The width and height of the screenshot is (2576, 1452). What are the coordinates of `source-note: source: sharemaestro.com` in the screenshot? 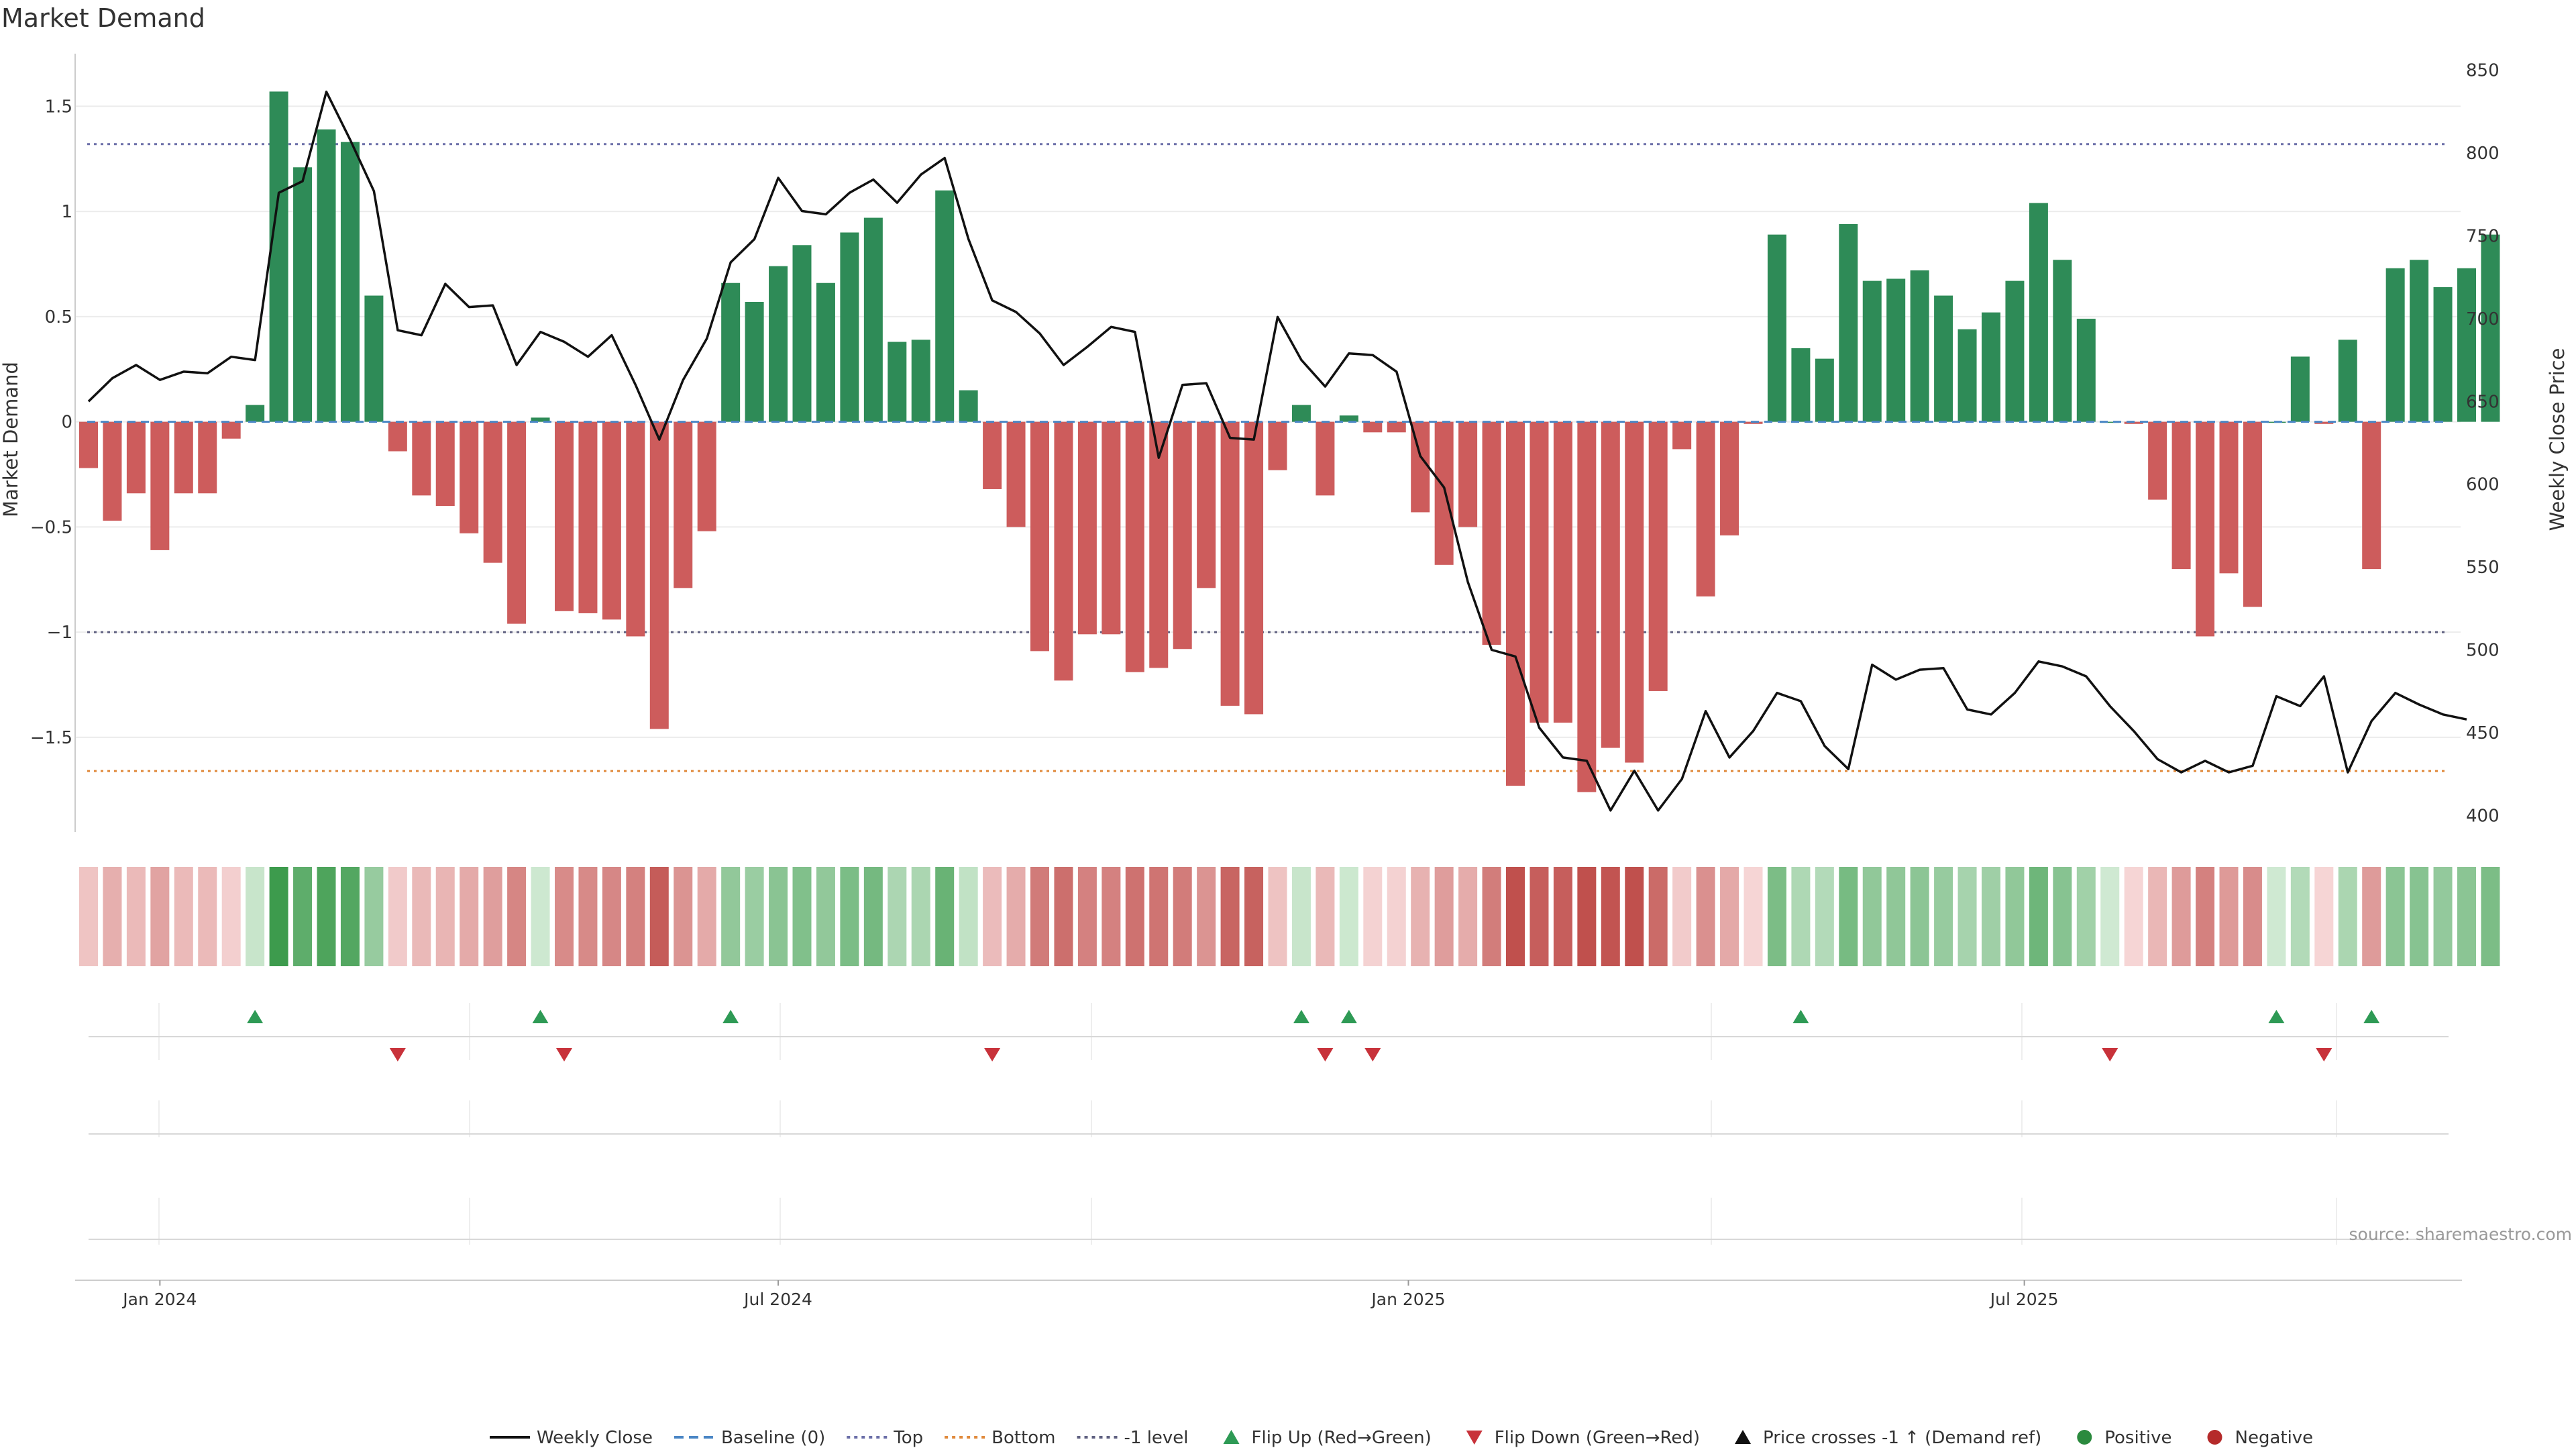 It's located at (2461, 1235).